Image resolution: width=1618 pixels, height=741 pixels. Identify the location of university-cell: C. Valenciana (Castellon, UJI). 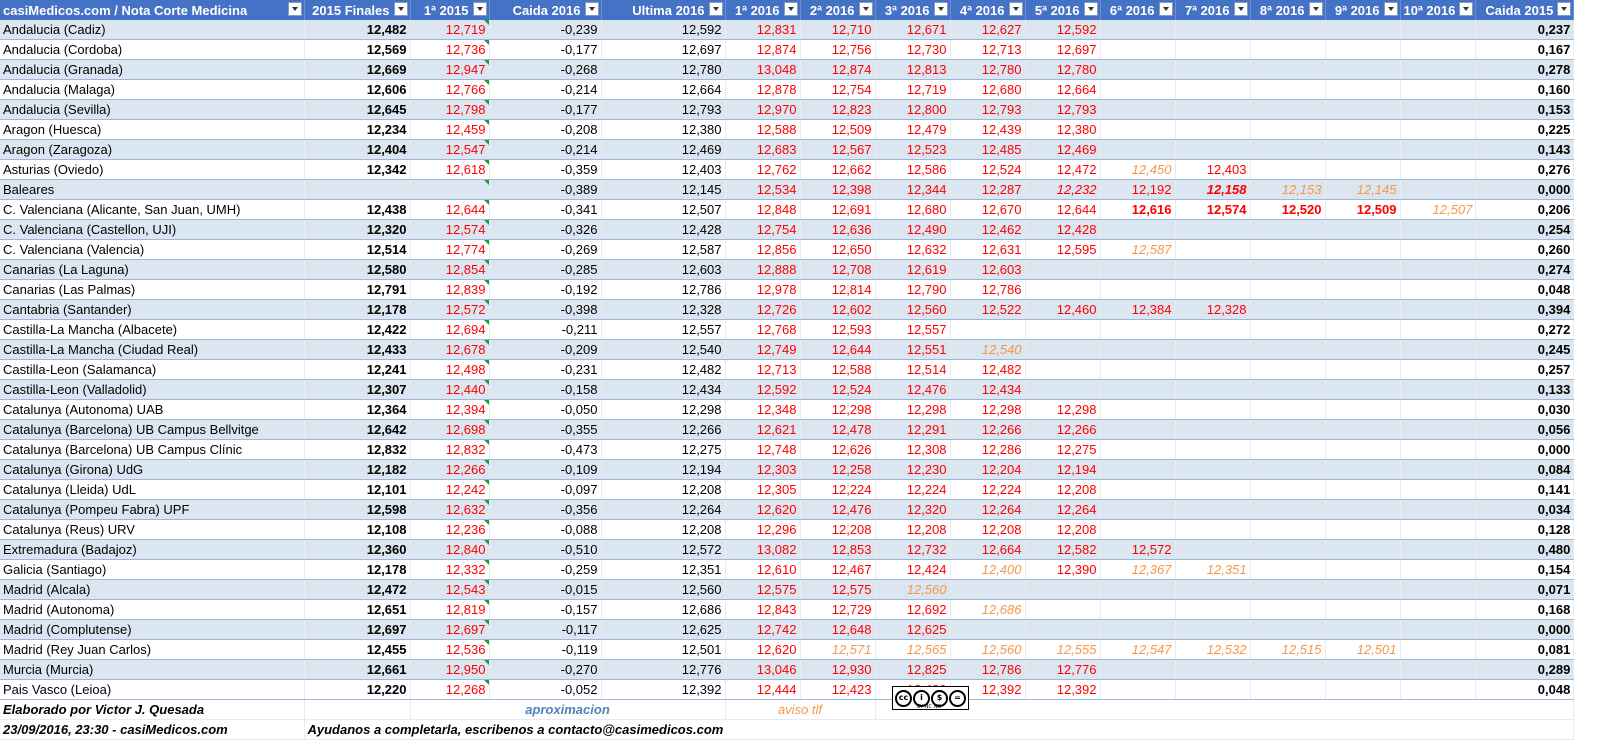
(152, 229).